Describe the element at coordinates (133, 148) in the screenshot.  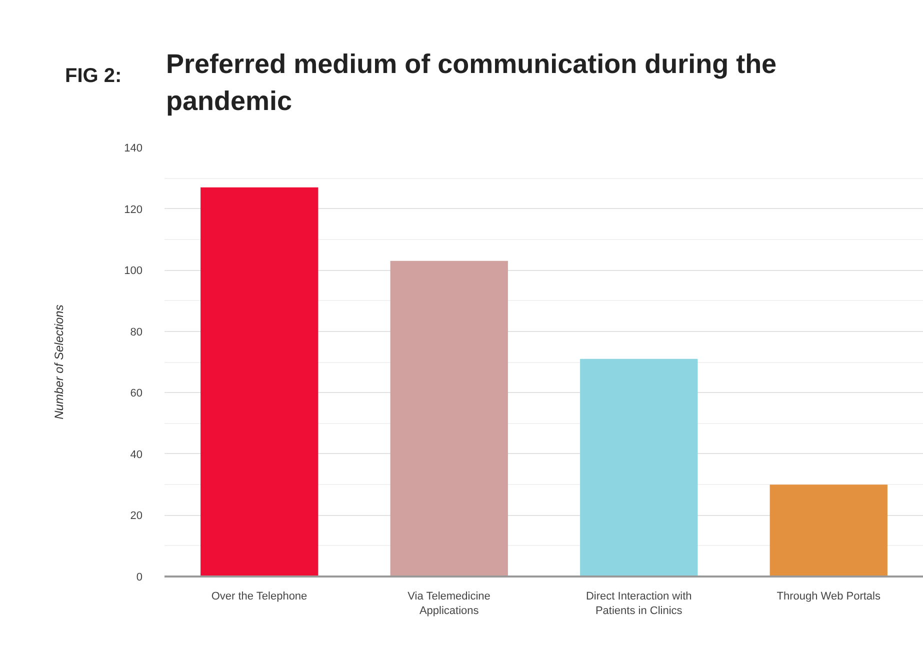
I see `y-tick-label: 140` at that location.